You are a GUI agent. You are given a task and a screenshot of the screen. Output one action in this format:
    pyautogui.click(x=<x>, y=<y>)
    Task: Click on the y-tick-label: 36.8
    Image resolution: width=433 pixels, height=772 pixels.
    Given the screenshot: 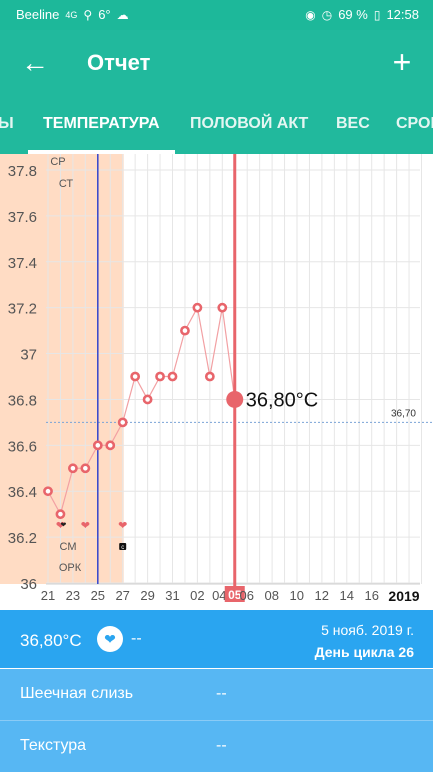 What is the action you would take?
    pyautogui.click(x=22, y=400)
    